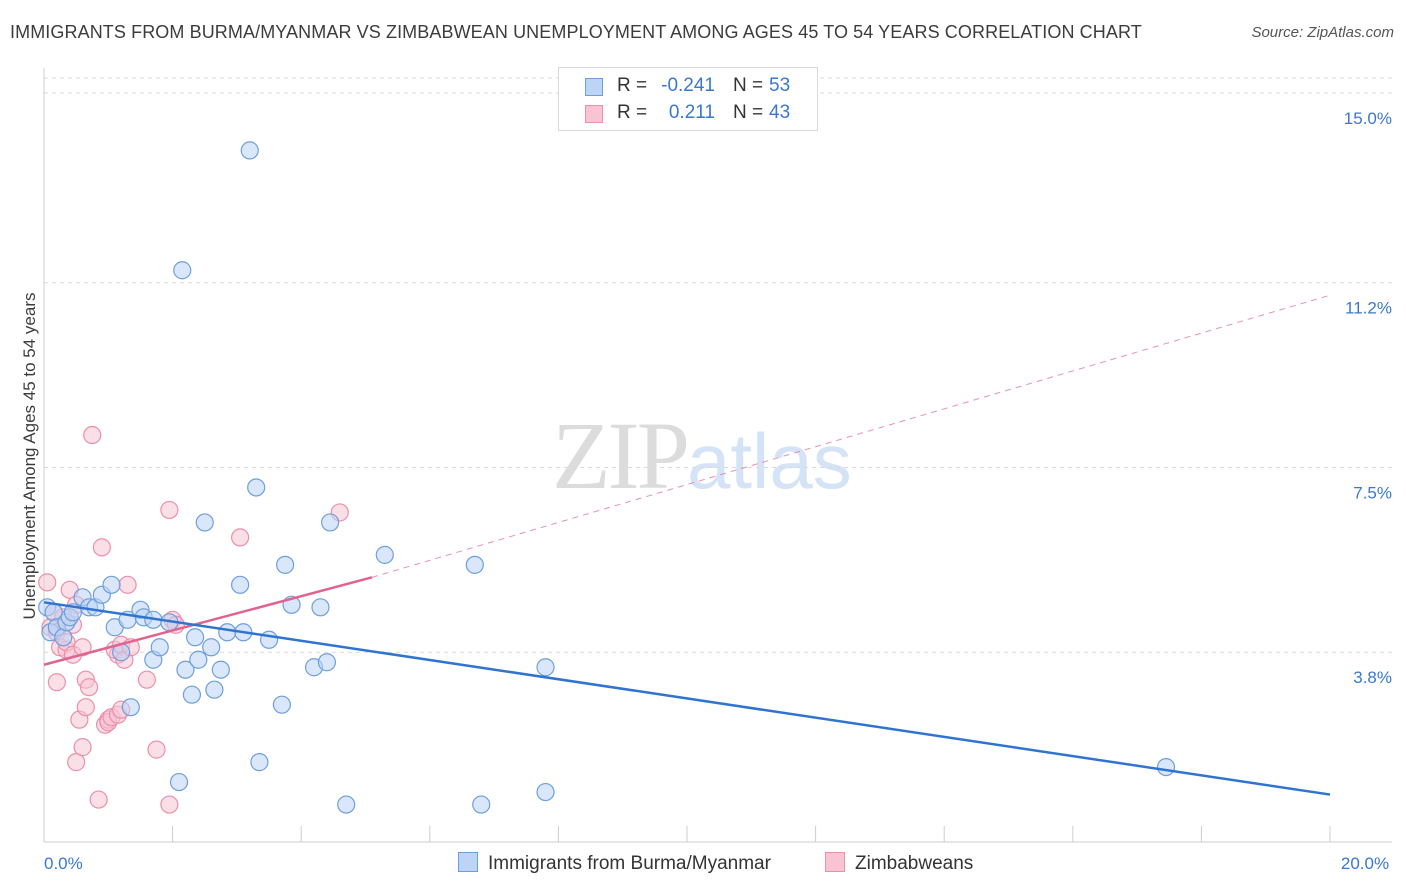 The height and width of the screenshot is (892, 1406). What do you see at coordinates (691, 112) in the screenshot?
I see `legend-r-value: 0.211` at bounding box center [691, 112].